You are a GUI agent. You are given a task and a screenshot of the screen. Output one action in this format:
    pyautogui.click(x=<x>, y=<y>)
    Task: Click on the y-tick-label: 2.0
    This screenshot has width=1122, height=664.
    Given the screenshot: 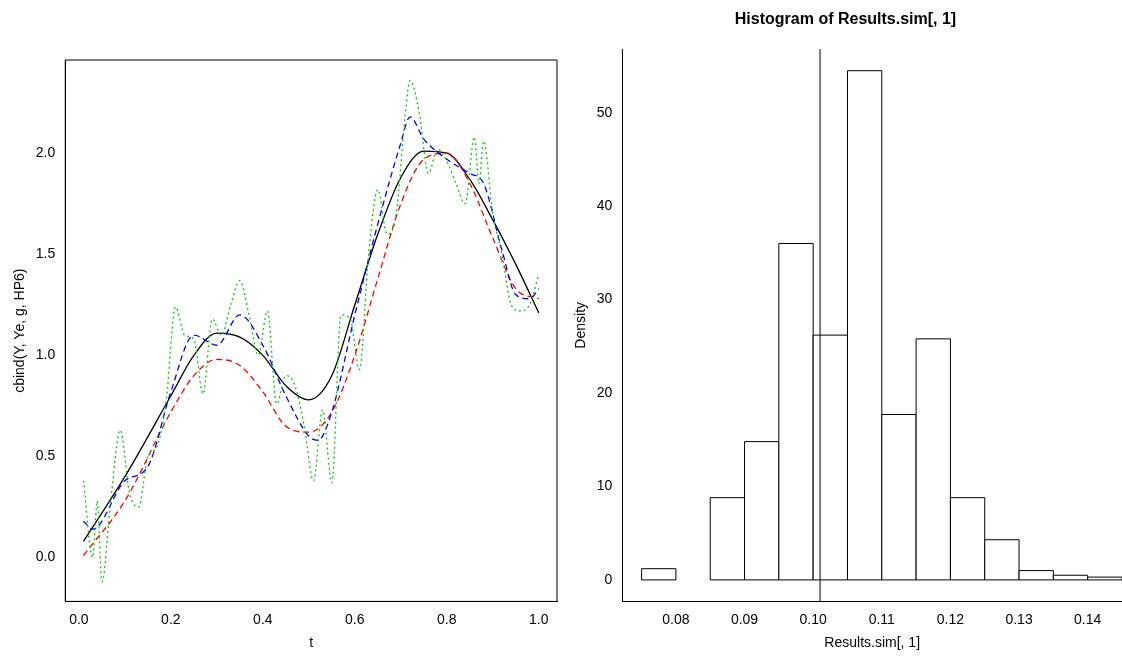 What is the action you would take?
    pyautogui.click(x=45, y=152)
    